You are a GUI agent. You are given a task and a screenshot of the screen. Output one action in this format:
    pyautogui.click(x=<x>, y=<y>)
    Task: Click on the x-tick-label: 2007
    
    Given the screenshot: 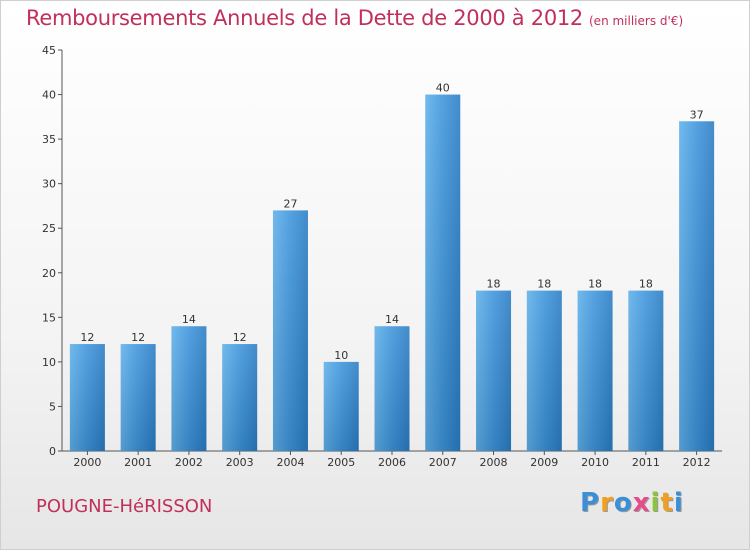 What is the action you would take?
    pyautogui.click(x=443, y=462)
    